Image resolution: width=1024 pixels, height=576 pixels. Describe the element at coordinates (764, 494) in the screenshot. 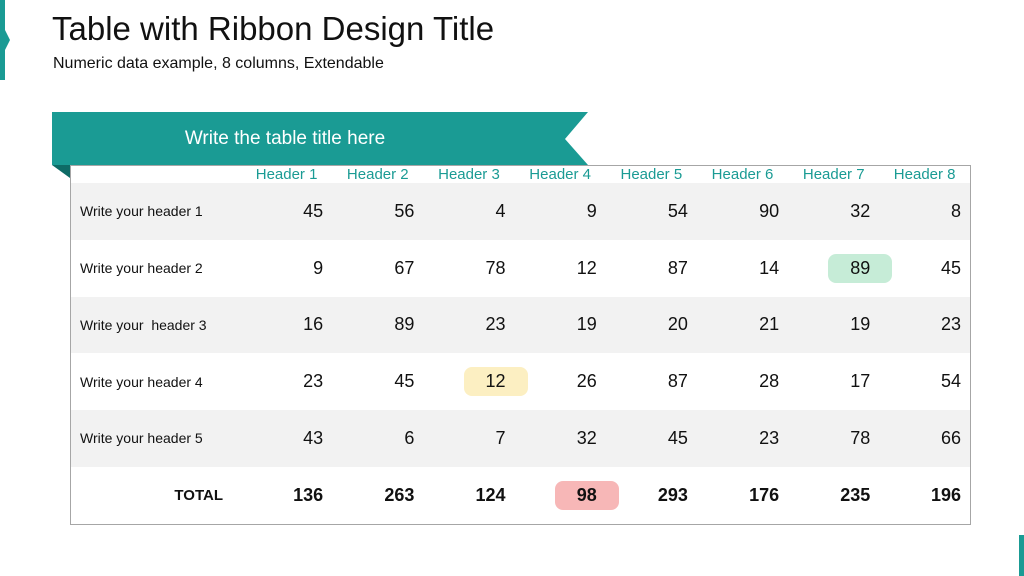

I see `cell-value: 176` at that location.